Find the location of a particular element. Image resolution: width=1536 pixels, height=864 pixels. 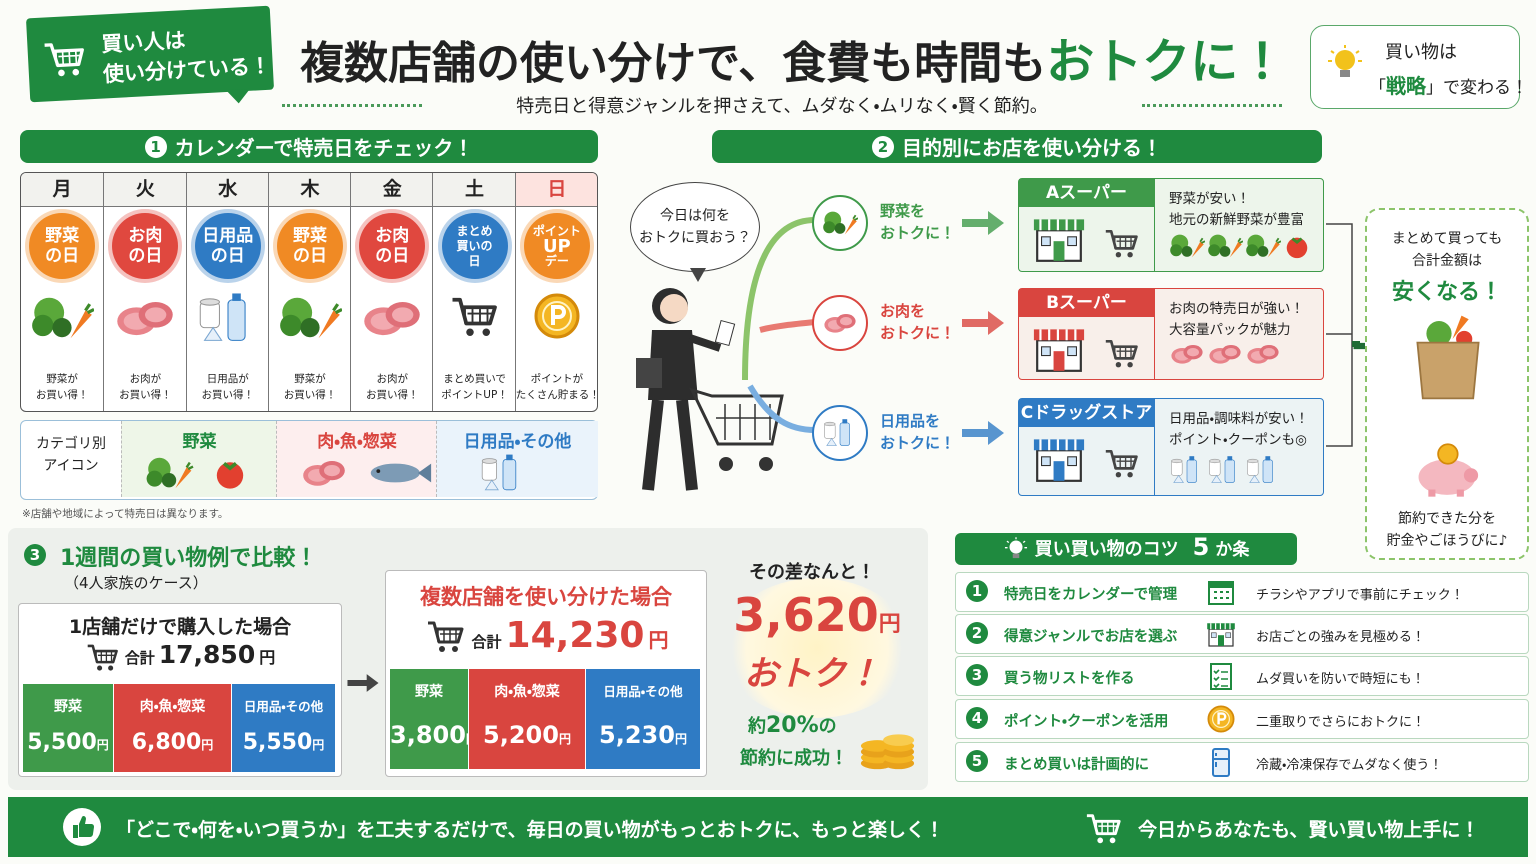

tomato-icon is located at coordinates (1297, 246).